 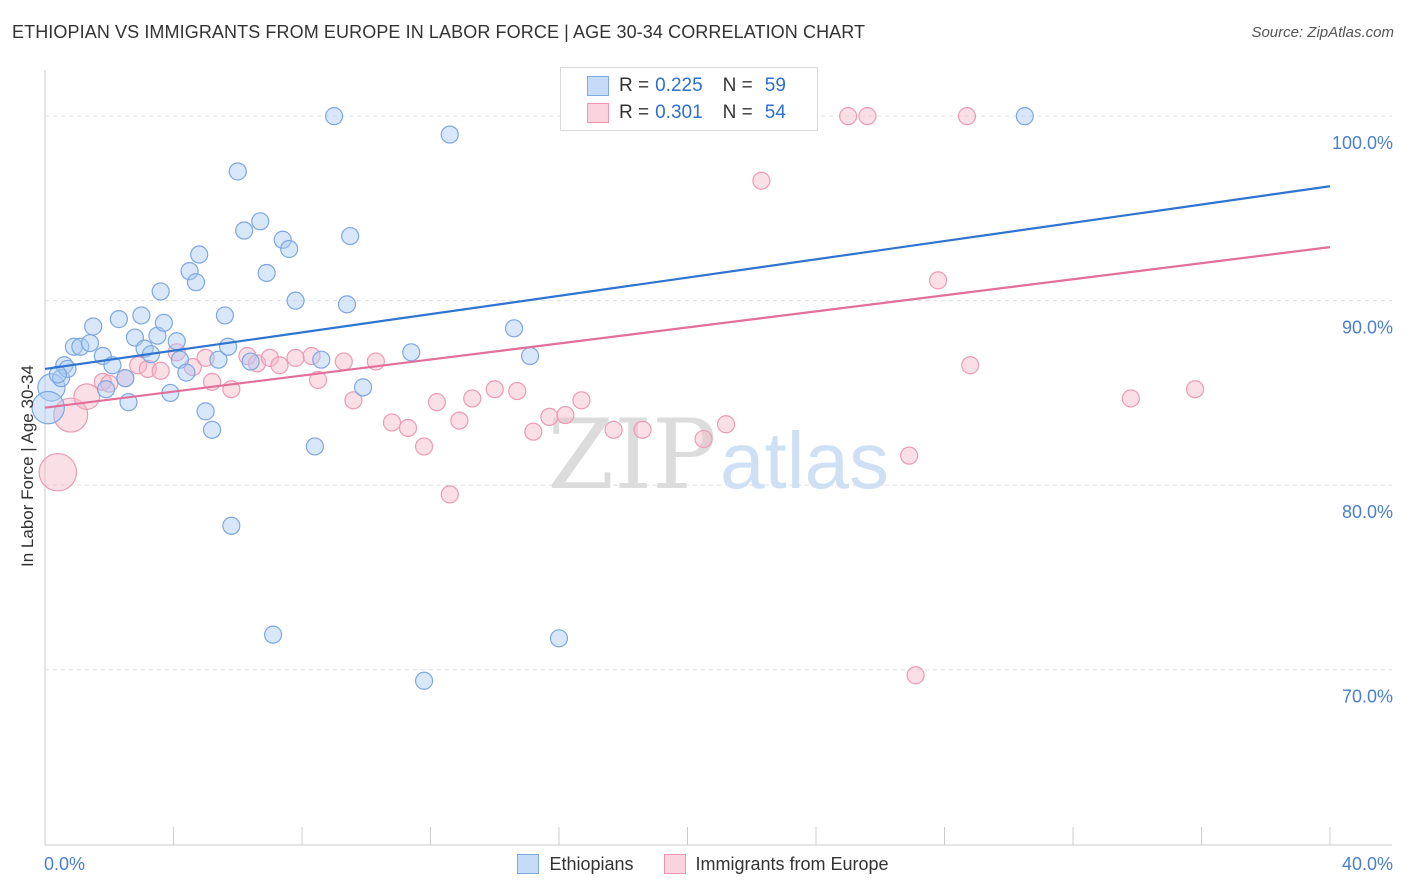 What do you see at coordinates (591, 863) in the screenshot?
I see `legend-label-ethiopians: Ethiopians` at bounding box center [591, 863].